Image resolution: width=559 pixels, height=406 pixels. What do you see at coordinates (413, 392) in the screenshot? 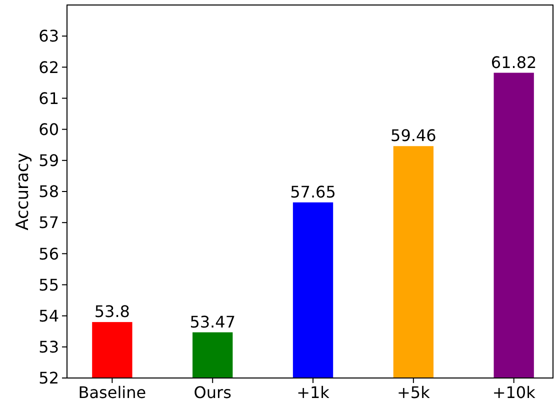
I see `x-tick-label: +5k` at bounding box center [413, 392].